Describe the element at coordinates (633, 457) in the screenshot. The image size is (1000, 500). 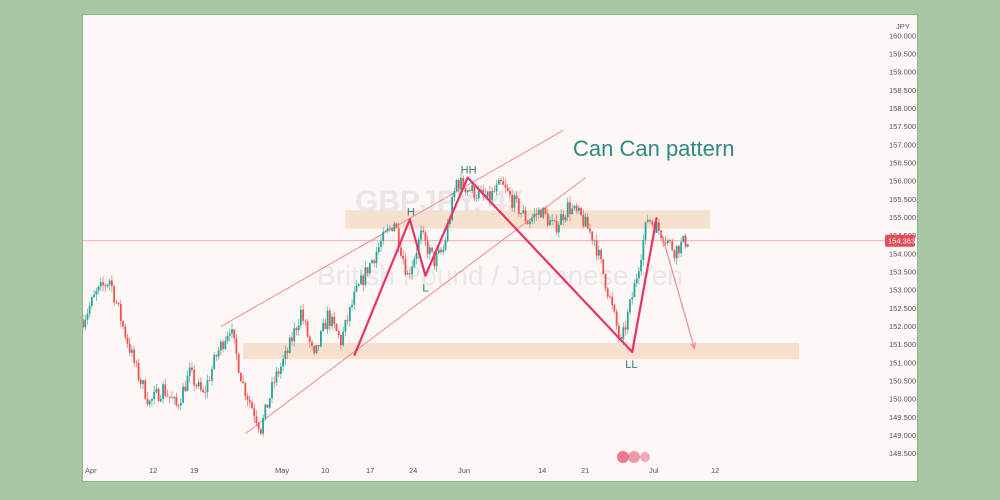
I see `tradingview-logo` at that location.